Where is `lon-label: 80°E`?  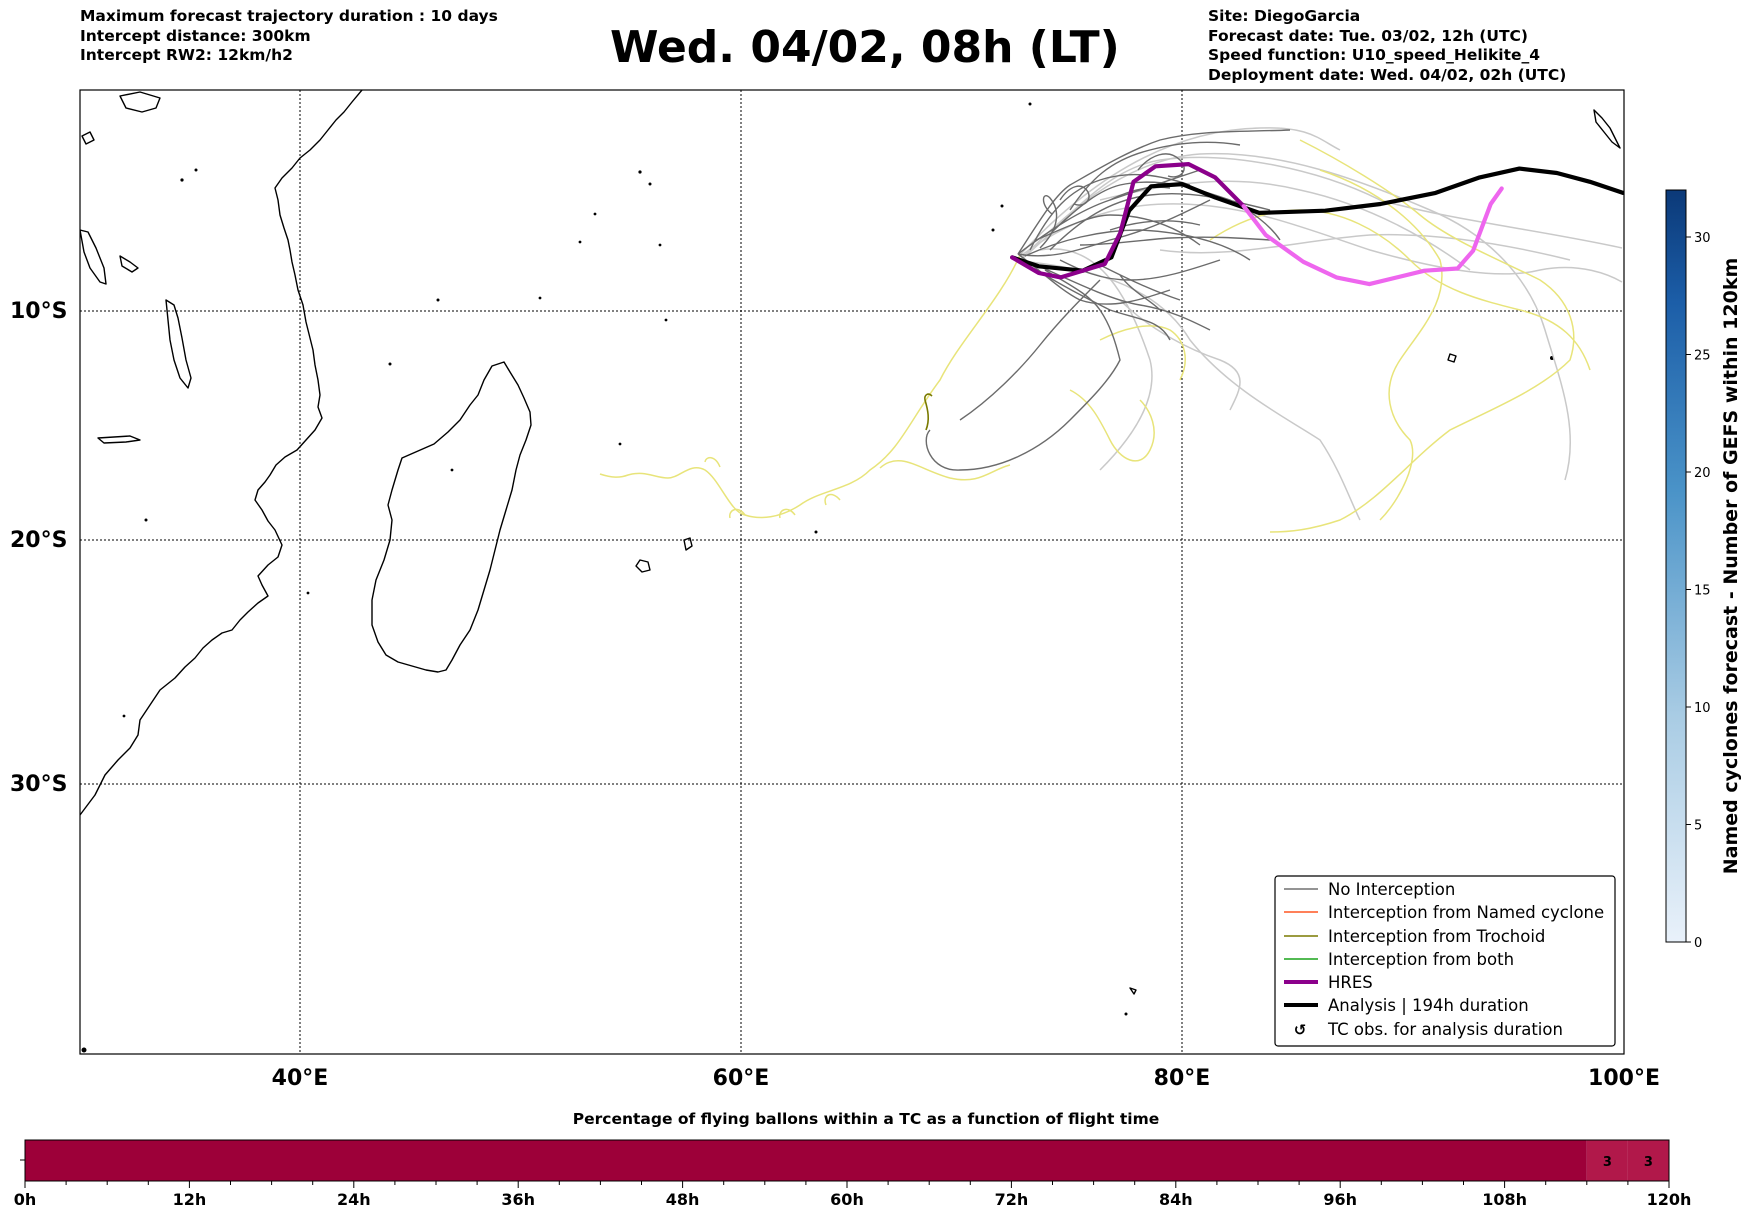 lon-label: 80°E is located at coordinates (1182, 1078).